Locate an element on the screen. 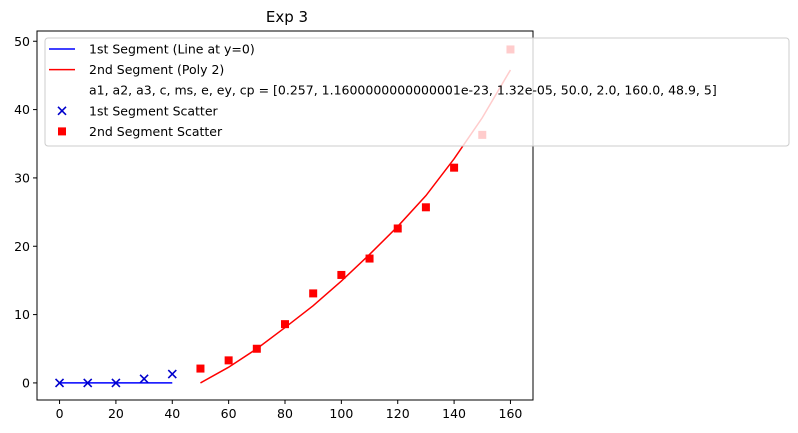  y-tick-label: 0 is located at coordinates (26, 382).